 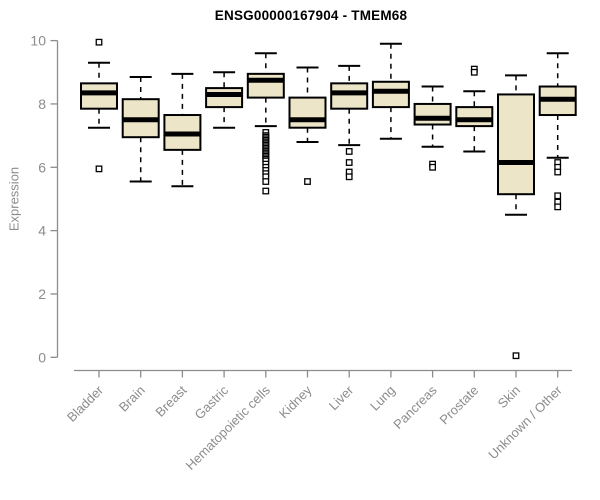 I want to click on box-plot-hematopoietic-cells, so click(x=265, y=123).